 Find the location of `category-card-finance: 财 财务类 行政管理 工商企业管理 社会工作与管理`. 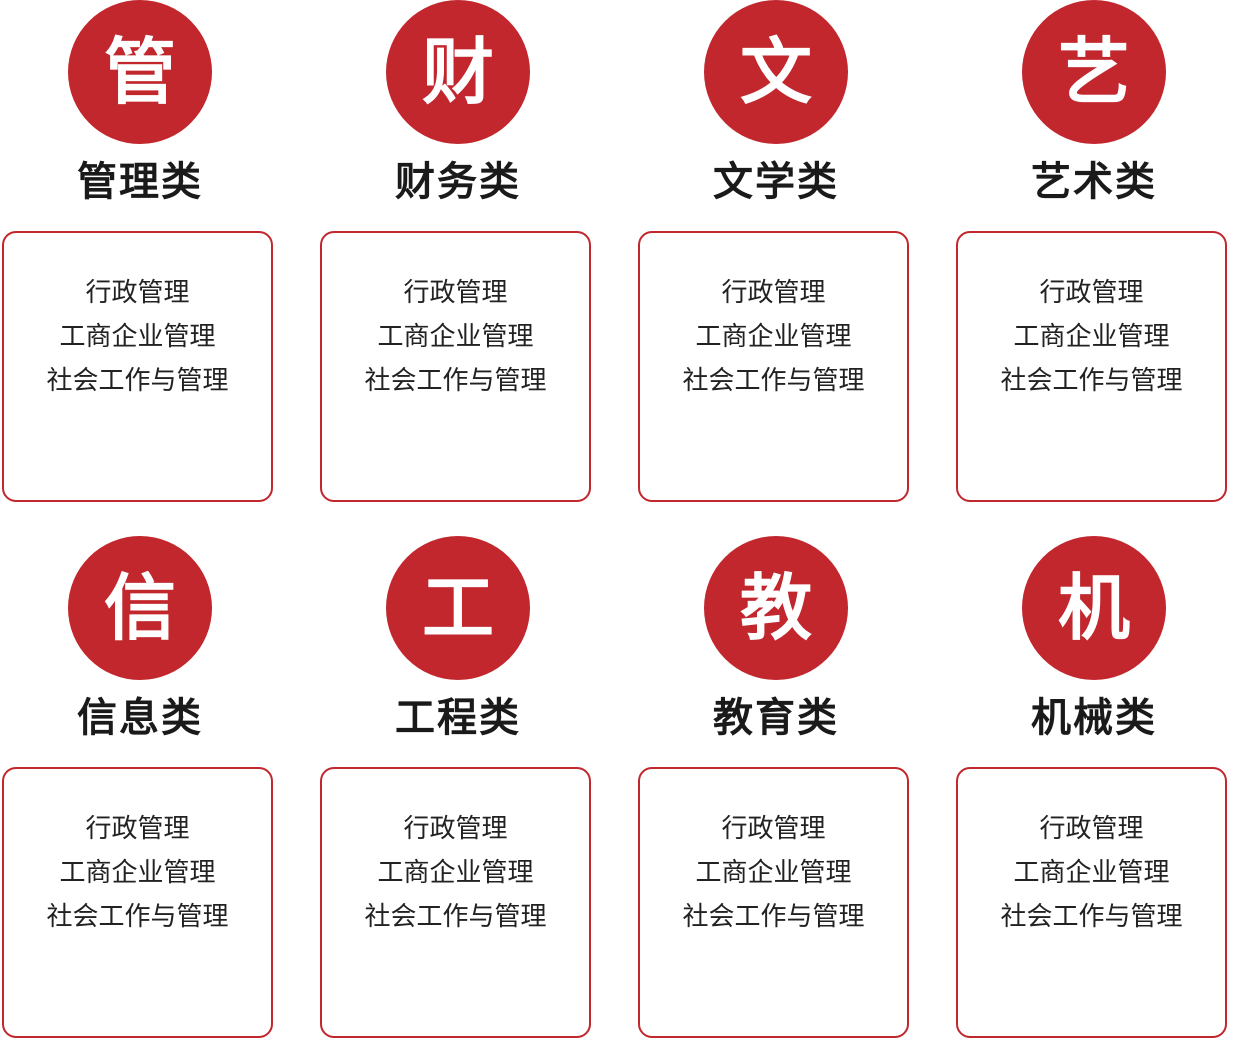

category-card-finance: 财 财务类 行政管理 工商企业管理 社会工作与管理 is located at coordinates (457, 256).